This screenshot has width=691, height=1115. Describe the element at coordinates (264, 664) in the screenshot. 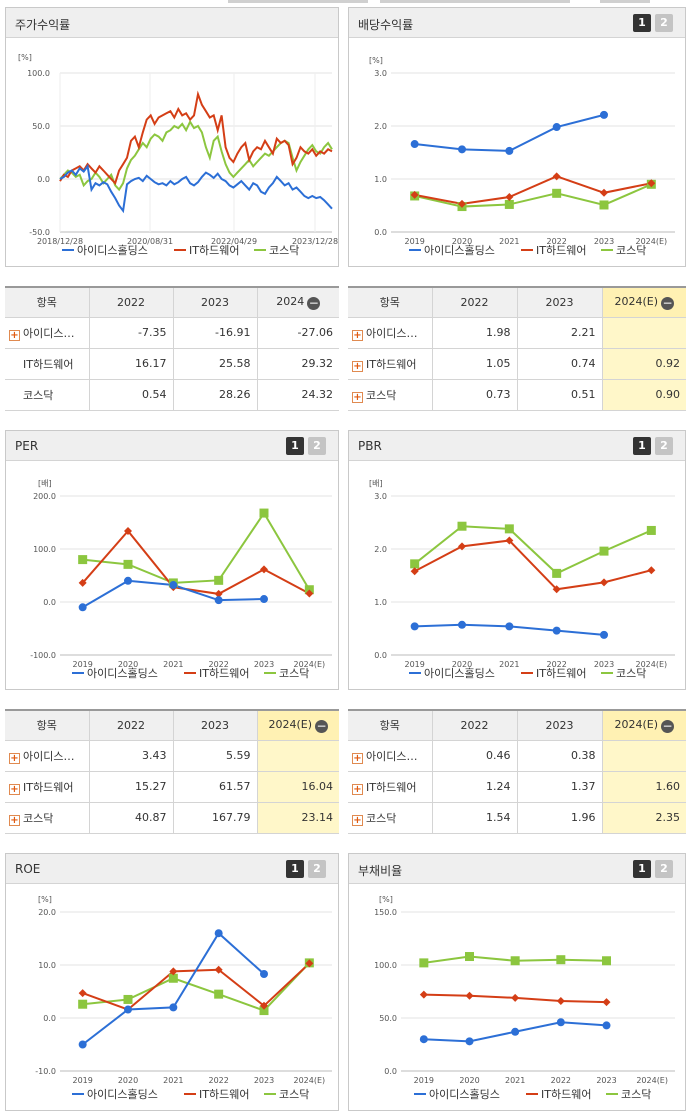

I see `x-tick-label: 2023` at that location.